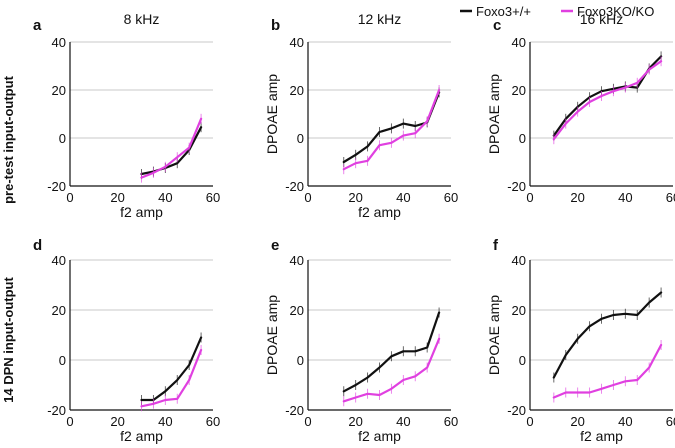 Image resolution: width=675 pixels, height=448 pixels. I want to click on legend-label-wildtype: Foxo3+/+, so click(503, 11).